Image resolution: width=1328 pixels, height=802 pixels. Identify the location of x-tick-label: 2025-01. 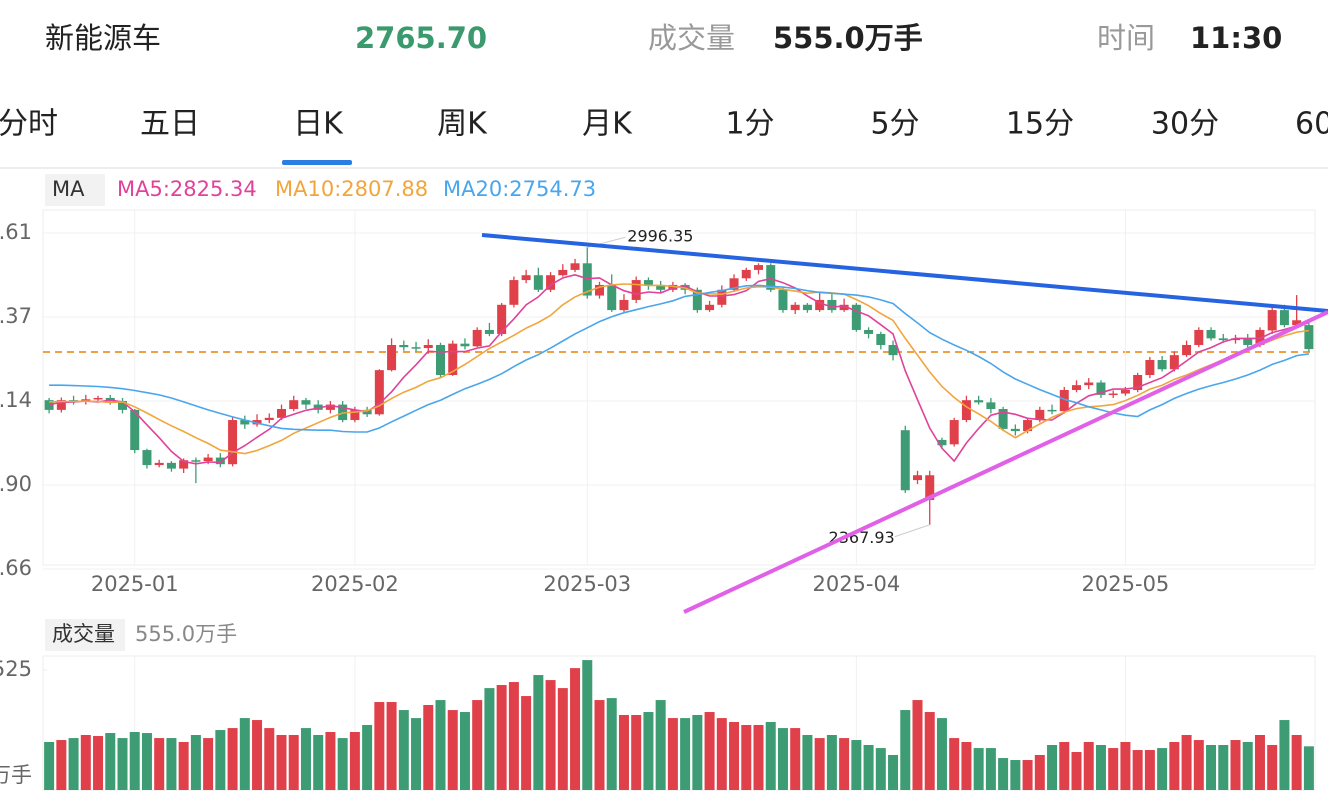
(135, 584).